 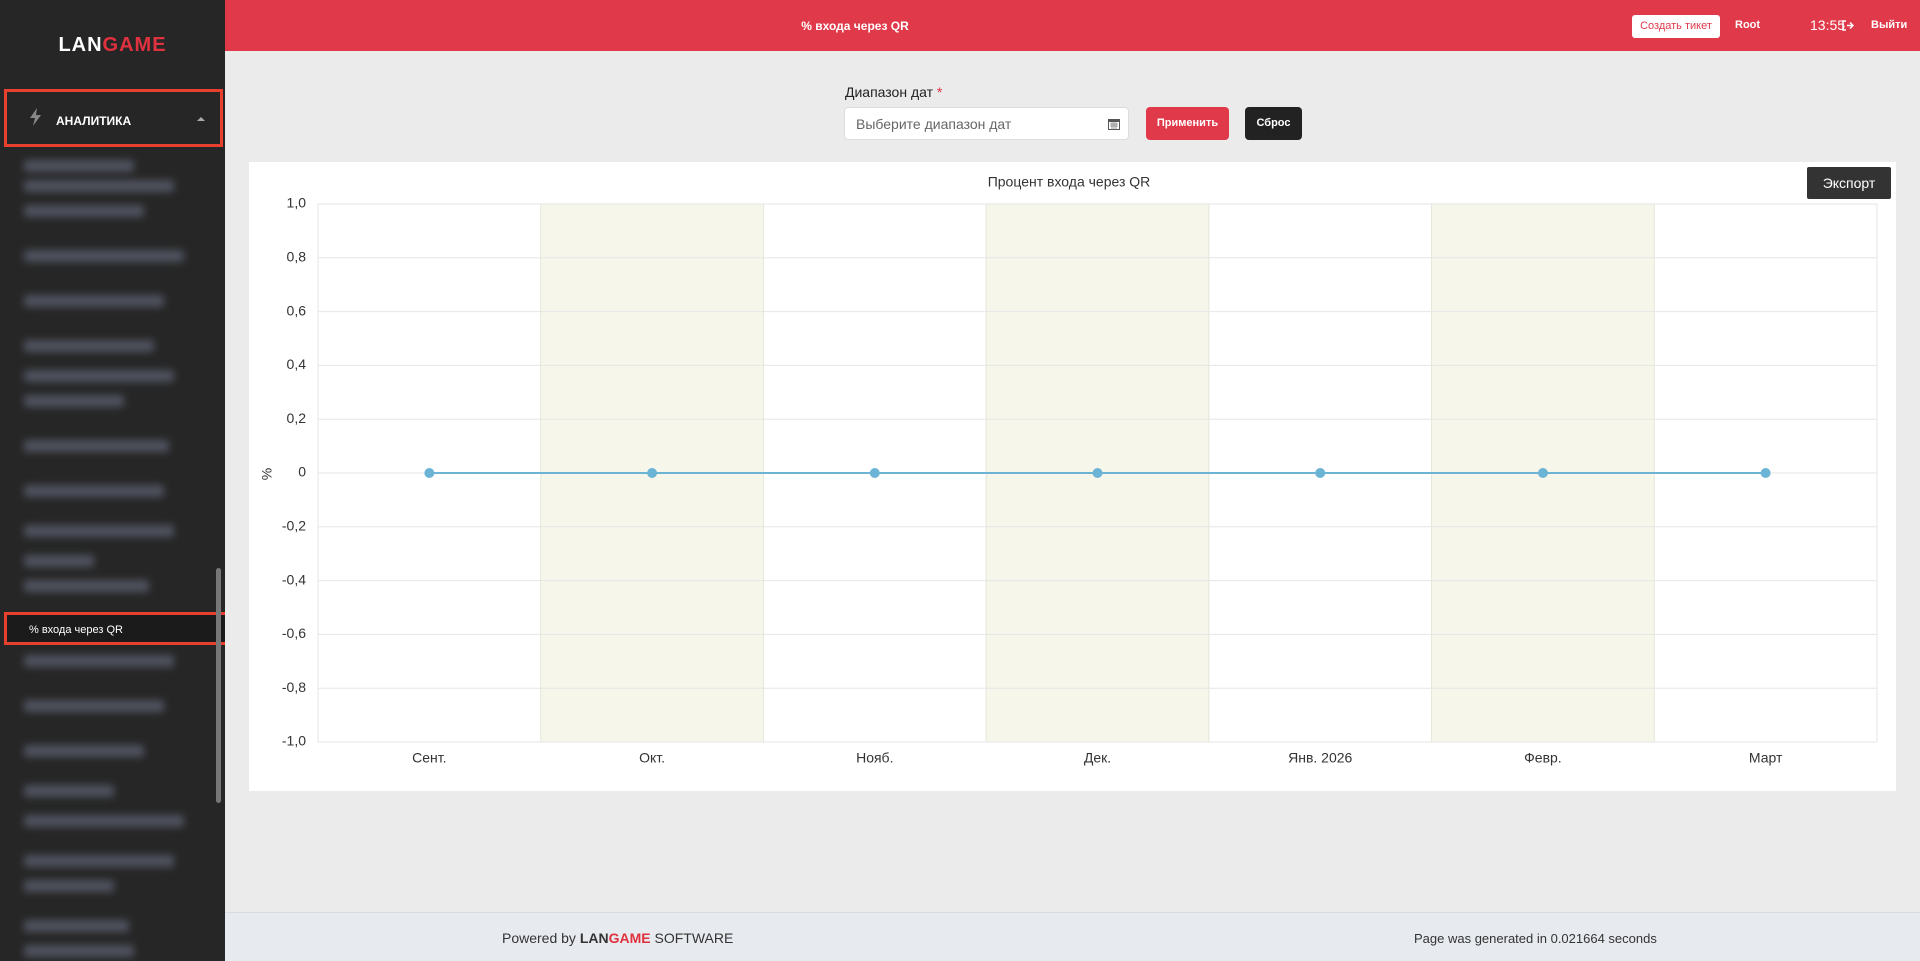 What do you see at coordinates (76, 630) in the screenshot?
I see `menu-item-label: % входа через QR` at bounding box center [76, 630].